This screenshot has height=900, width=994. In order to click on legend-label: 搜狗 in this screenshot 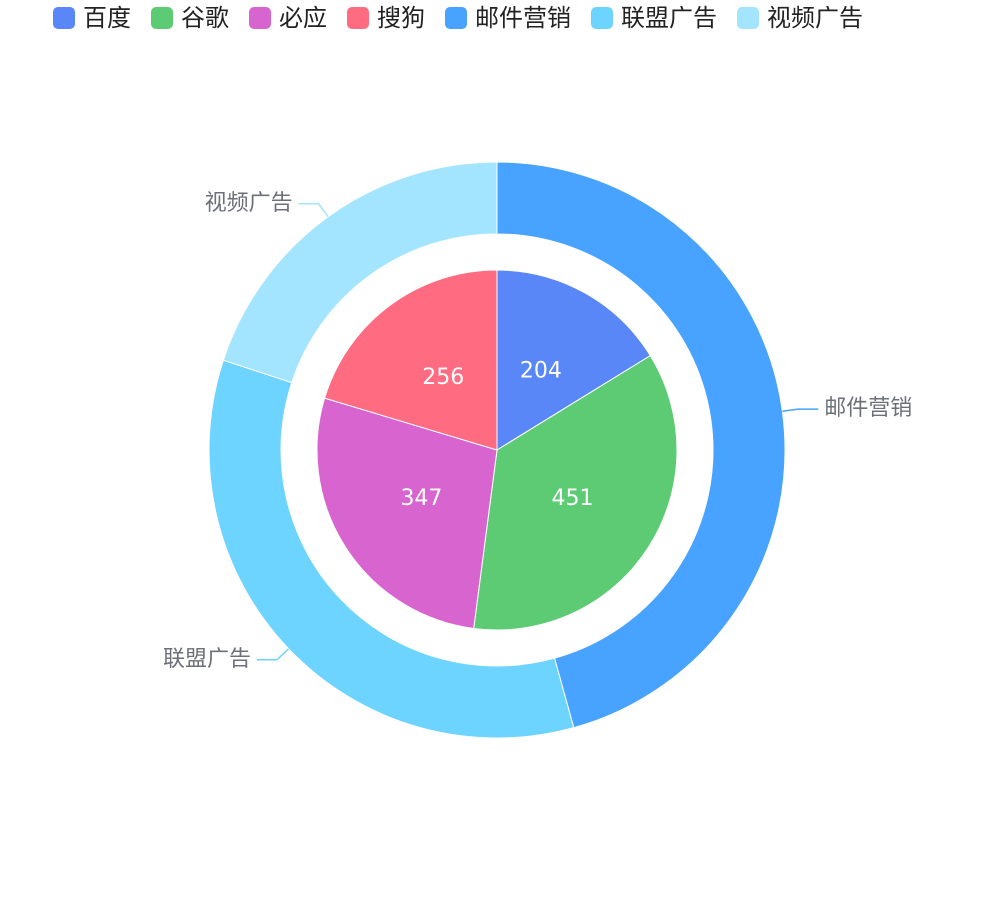, I will do `click(401, 18)`.